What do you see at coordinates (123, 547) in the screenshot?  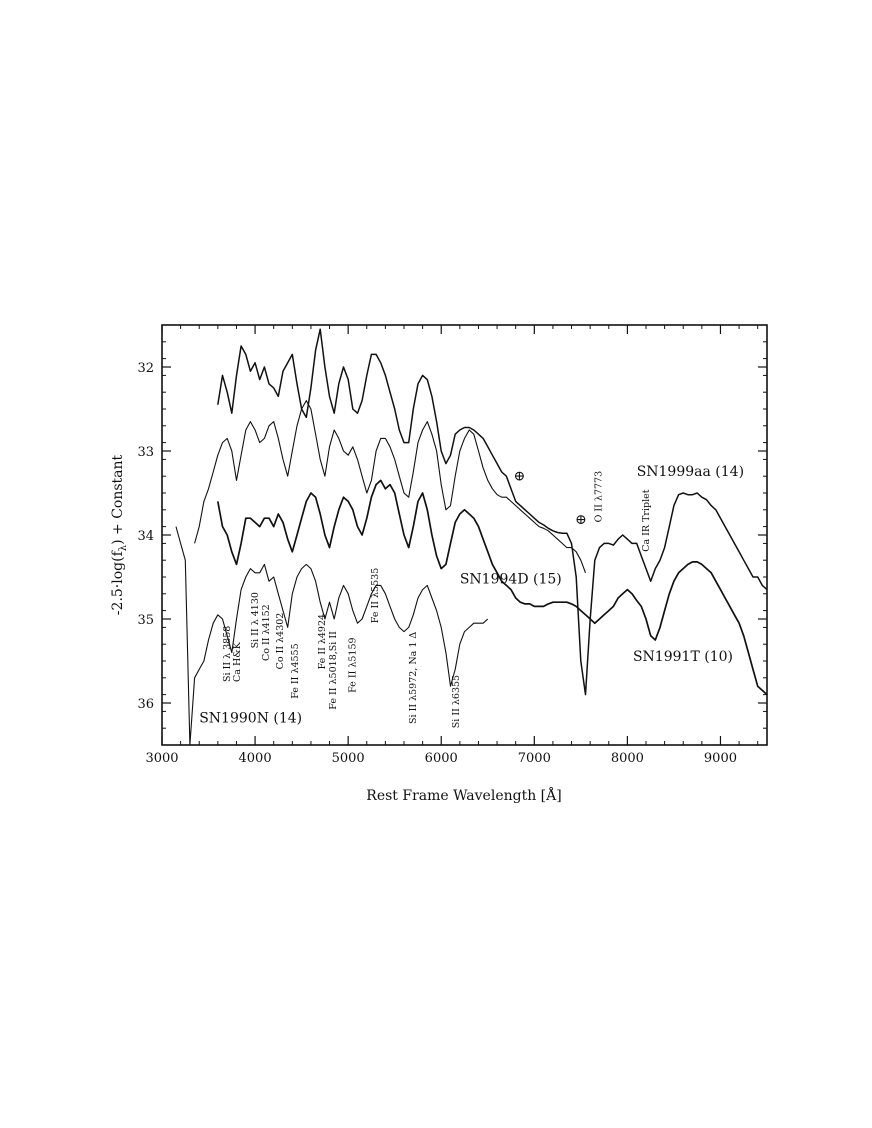 I see `y-axis-label-sub: λ` at bounding box center [123, 547].